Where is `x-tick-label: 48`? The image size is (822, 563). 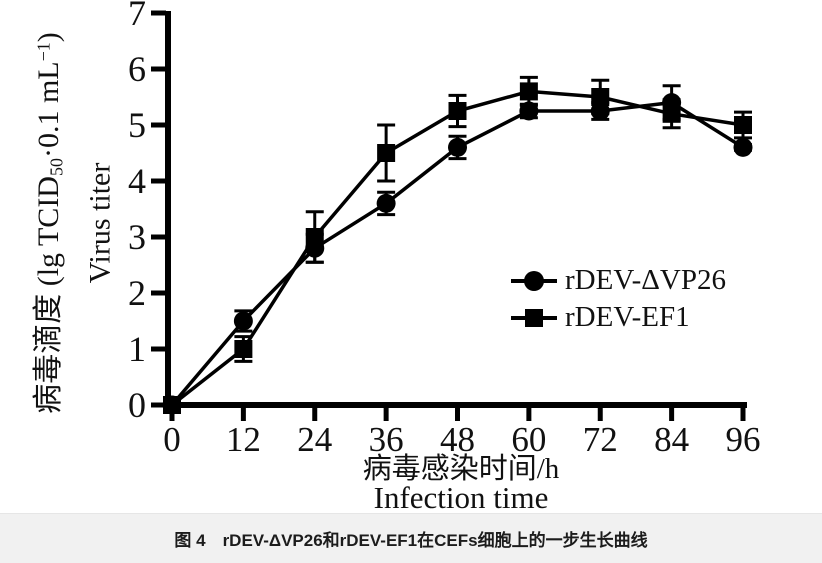
x-tick-label: 48 is located at coordinates (457, 439).